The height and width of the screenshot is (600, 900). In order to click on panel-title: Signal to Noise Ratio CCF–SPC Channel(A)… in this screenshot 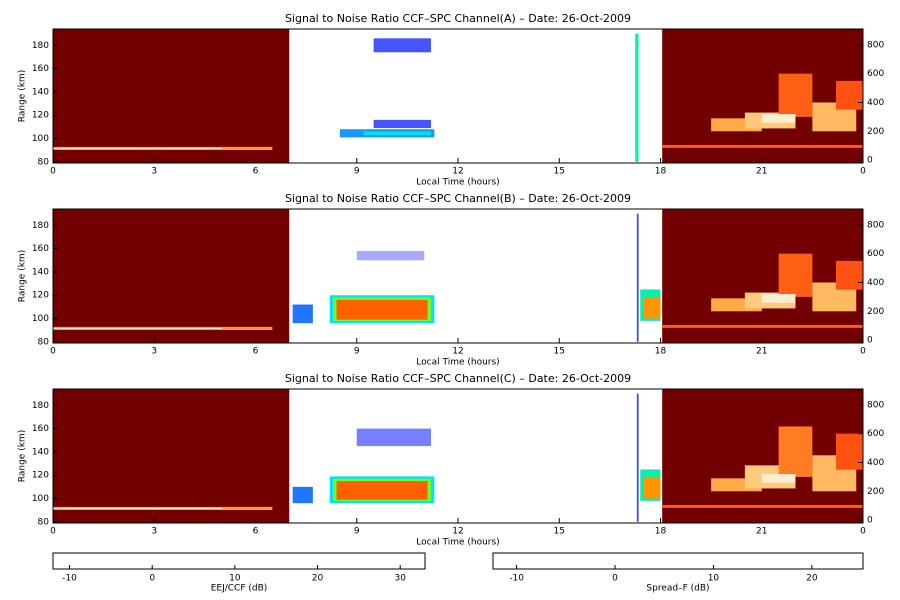, I will do `click(458, 18)`.